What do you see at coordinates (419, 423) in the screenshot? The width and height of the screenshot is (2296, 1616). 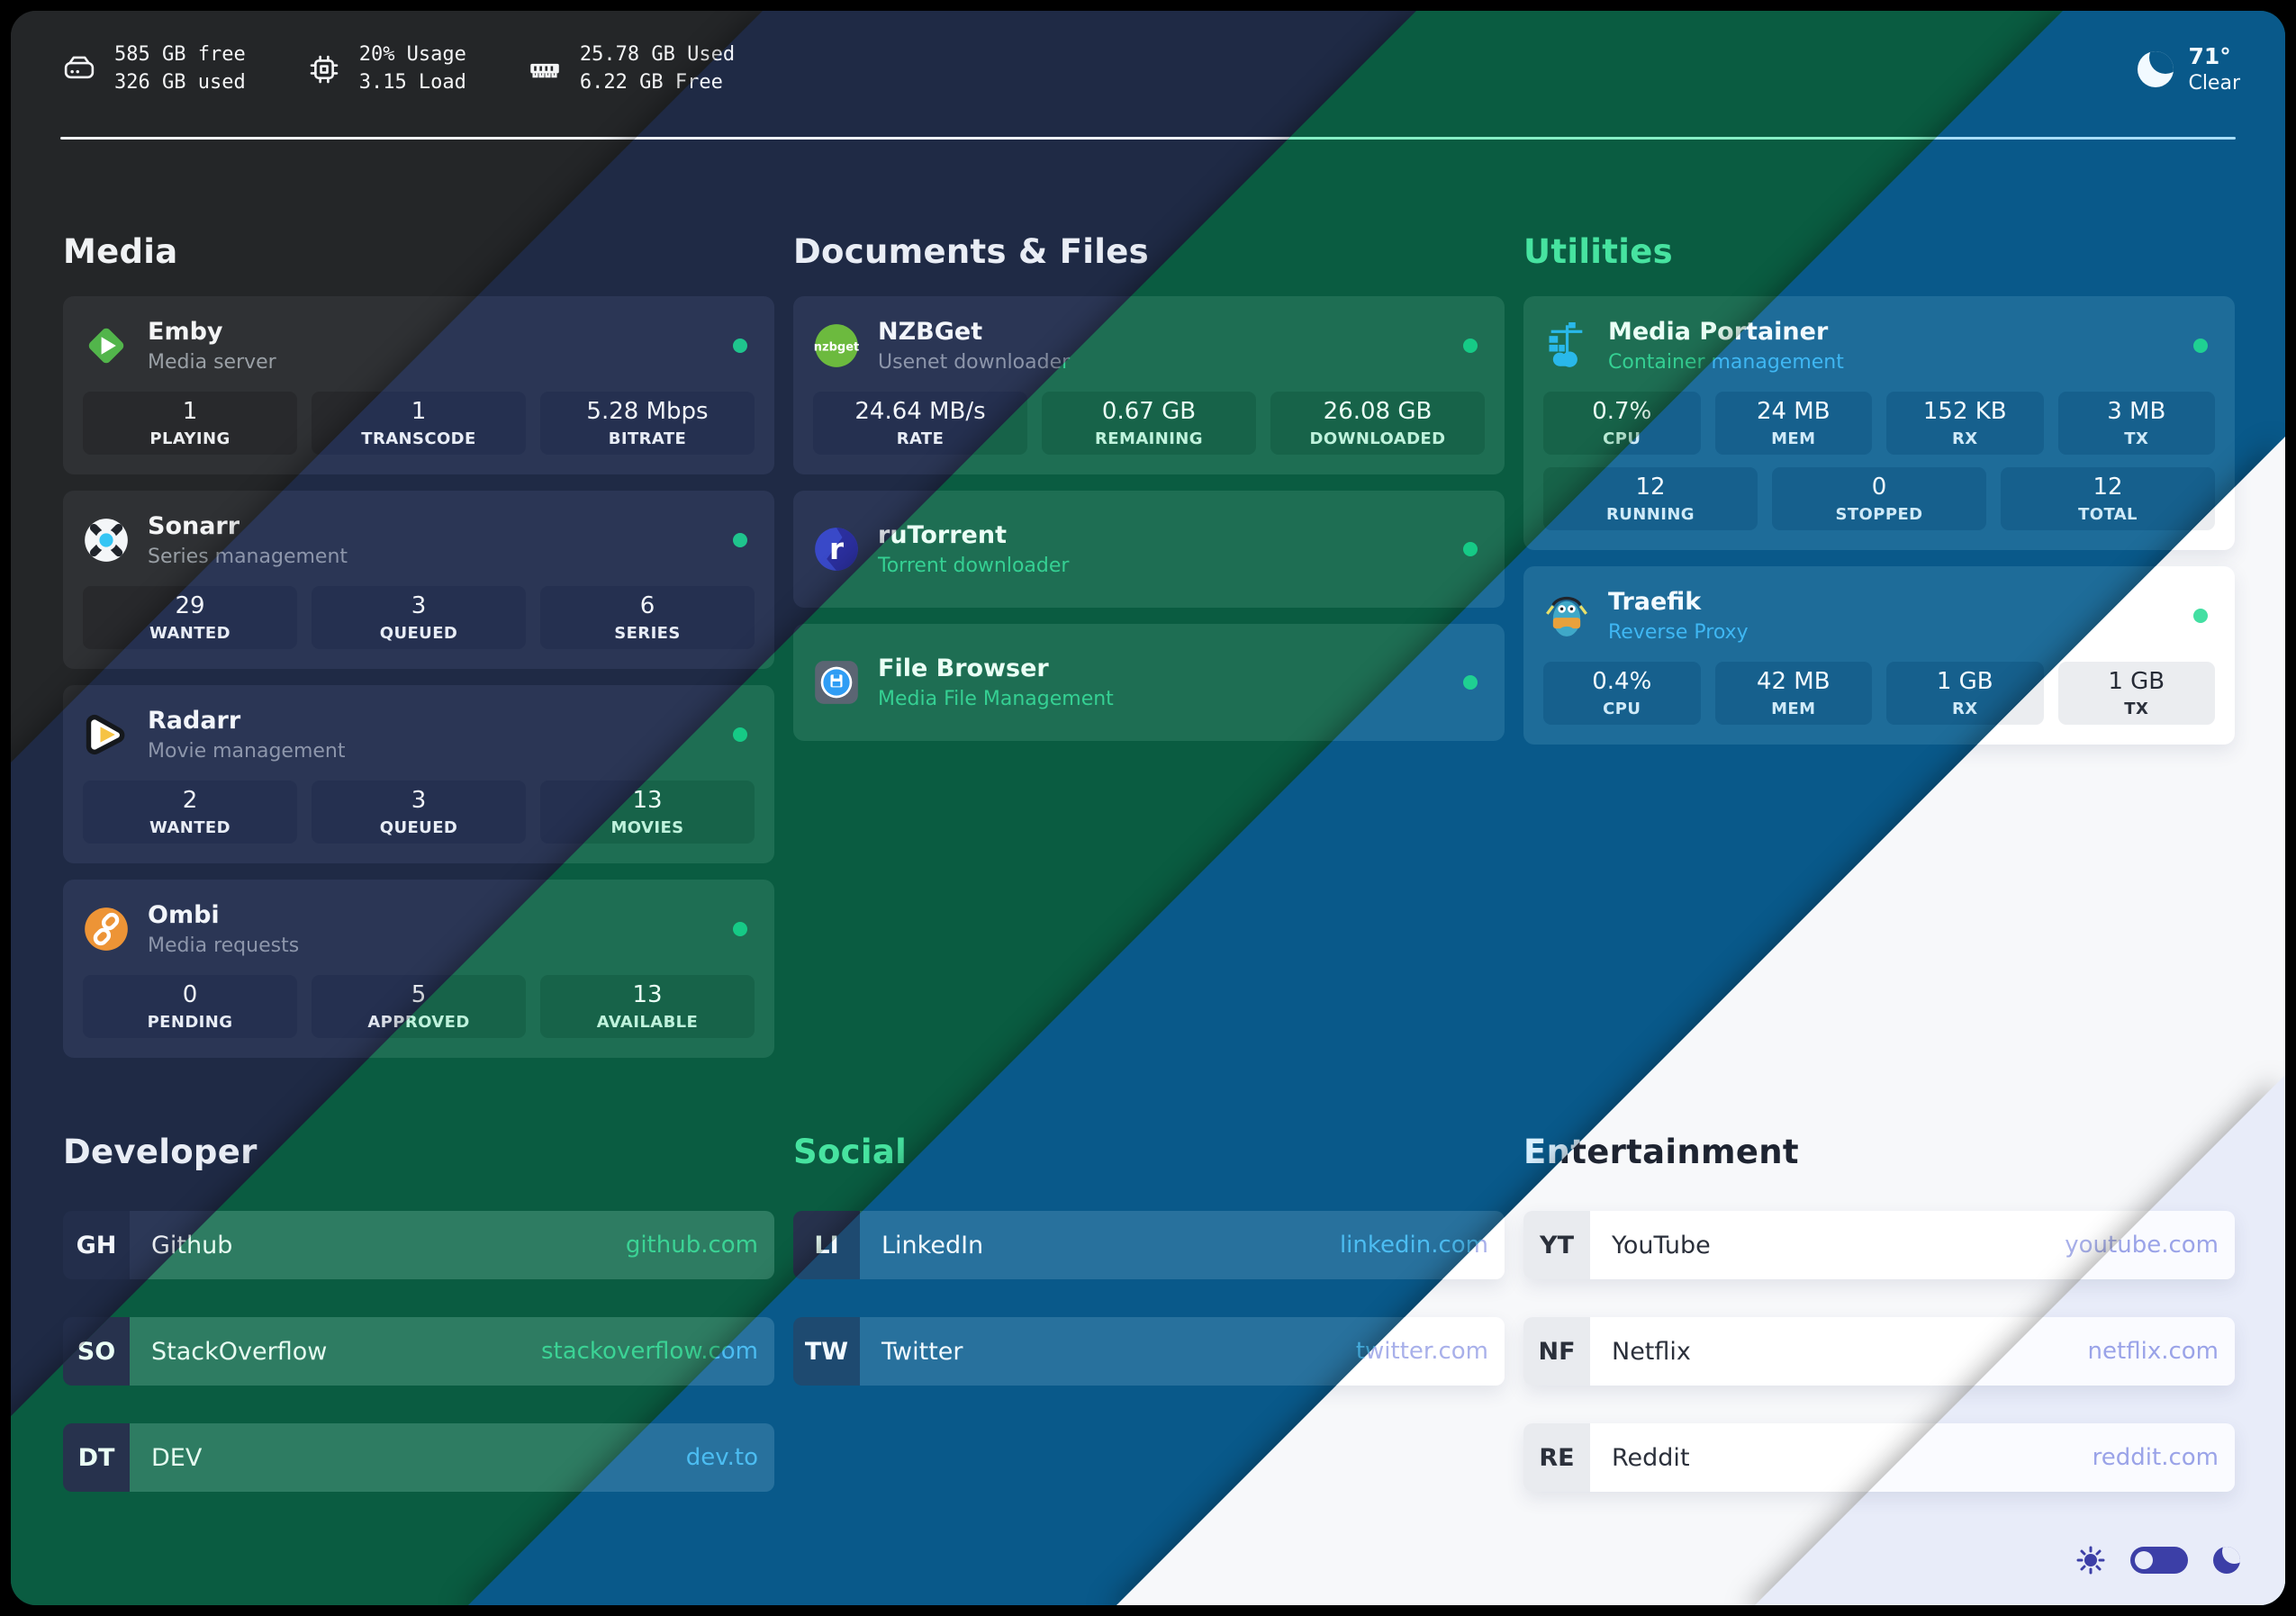 I see `stat-box: 1 TRANSCODE` at bounding box center [419, 423].